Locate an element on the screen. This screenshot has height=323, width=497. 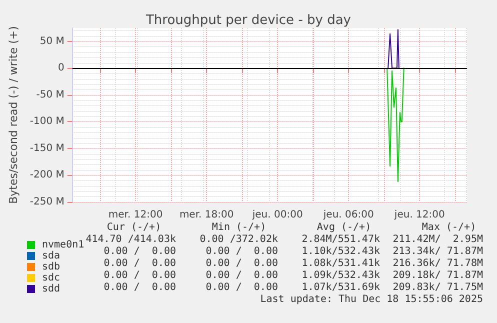
text: 209.83k/ 71.75M is located at coordinates (437, 288).